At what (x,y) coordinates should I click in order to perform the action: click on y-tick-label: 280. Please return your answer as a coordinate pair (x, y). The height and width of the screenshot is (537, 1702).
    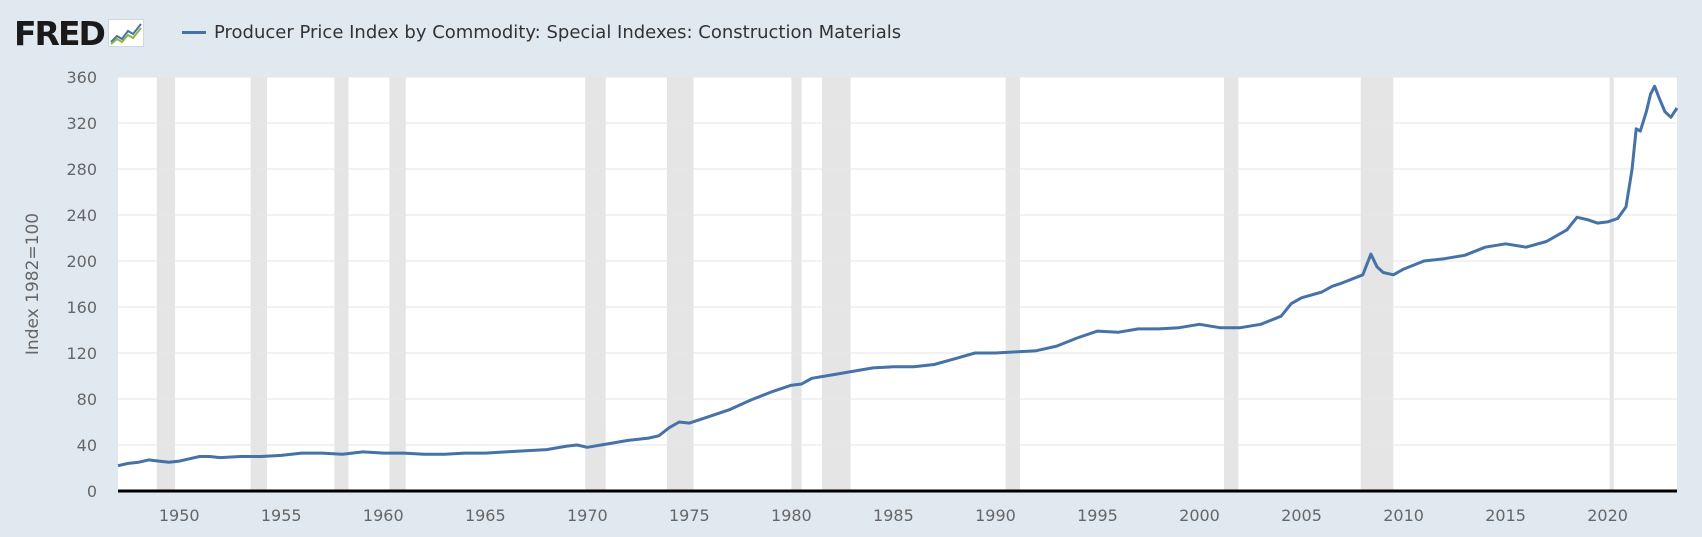
    Looking at the image, I should click on (81, 169).